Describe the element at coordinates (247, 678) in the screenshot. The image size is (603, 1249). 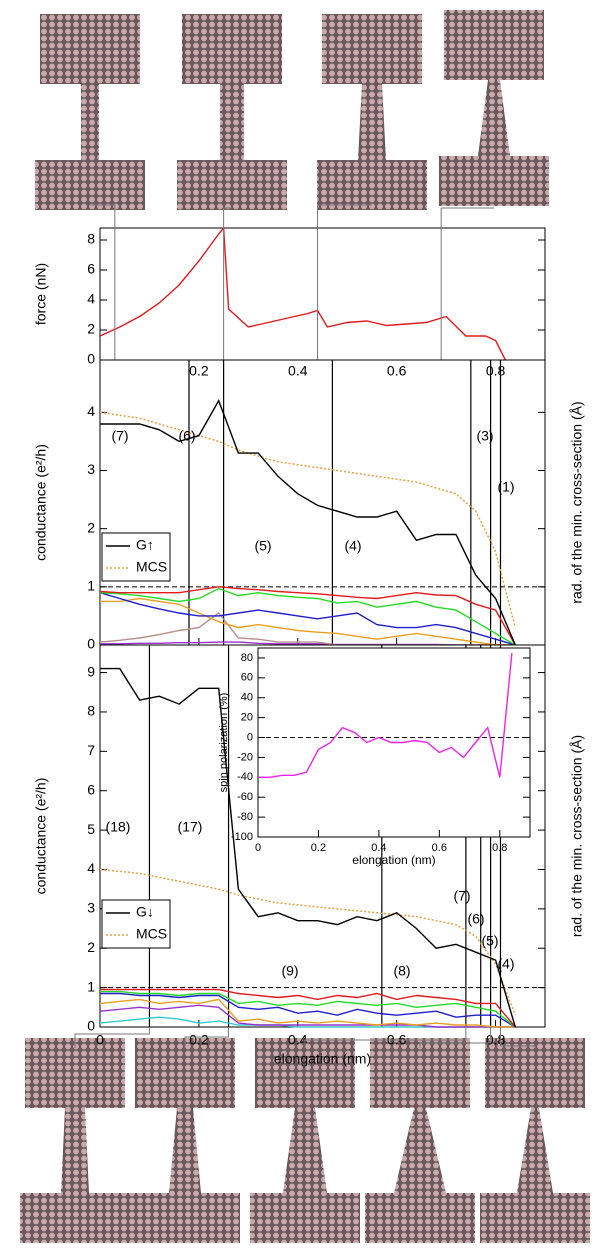
I see `y-tick-label: 60` at that location.